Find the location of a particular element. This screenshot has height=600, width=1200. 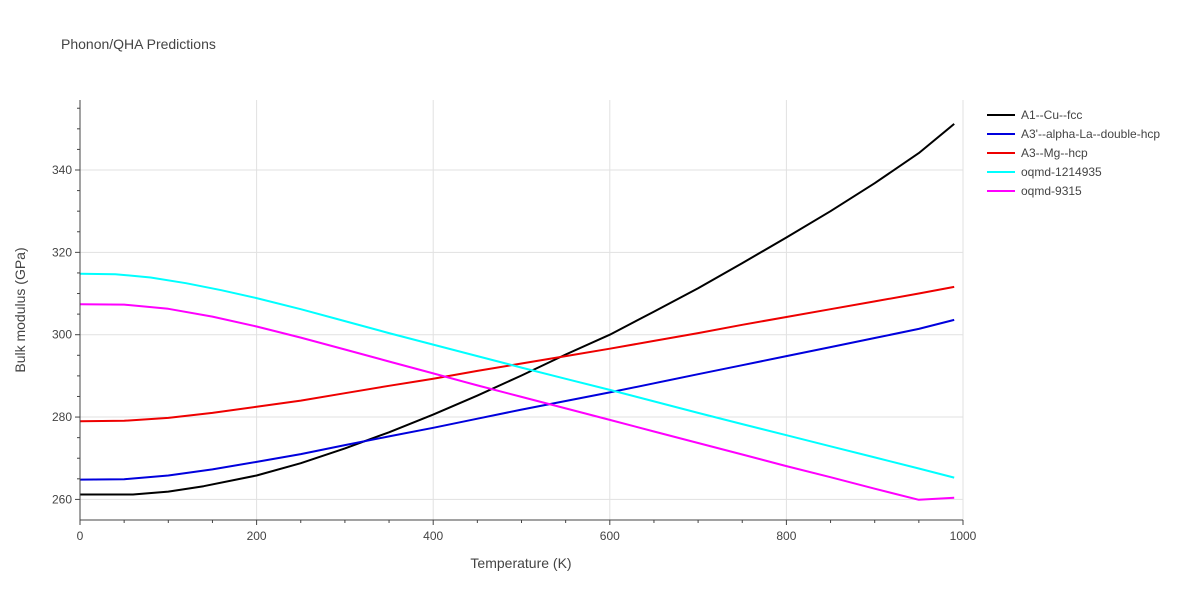

y-axis-title: Bulk modulus (GPa) is located at coordinates (20, 309).